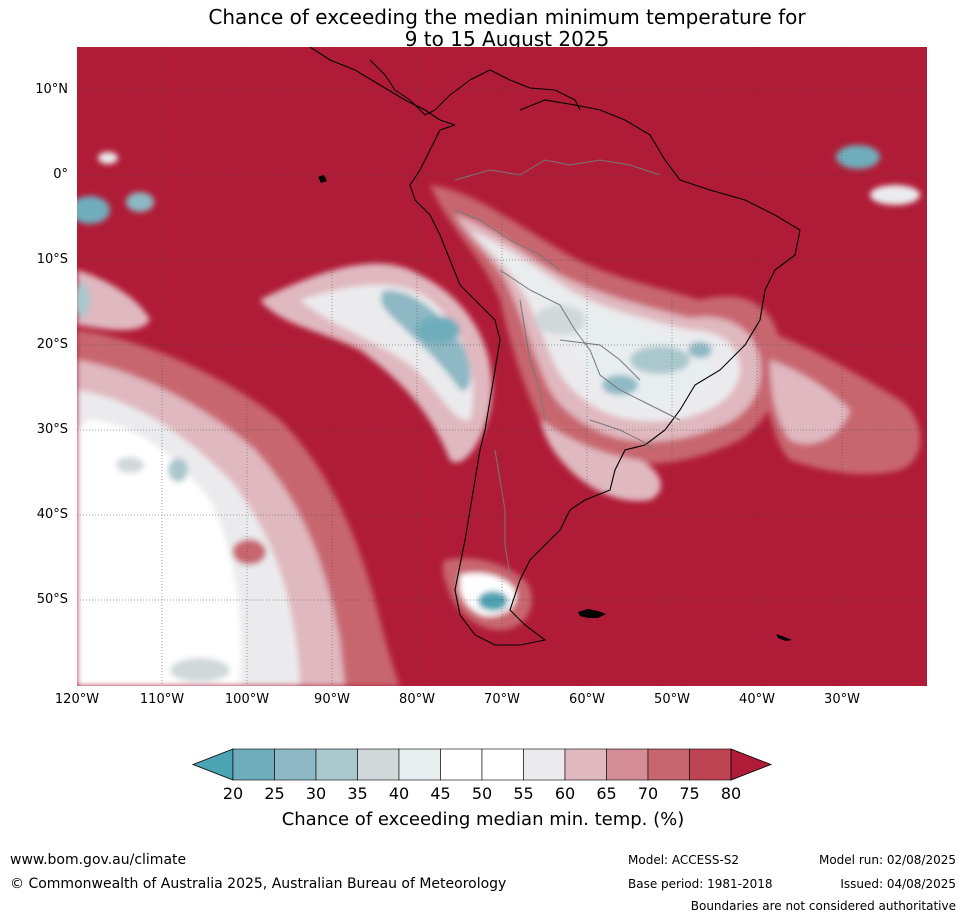 This screenshot has height=919, width=965. I want to click on colorbar-tick-70: 70, so click(648, 793).